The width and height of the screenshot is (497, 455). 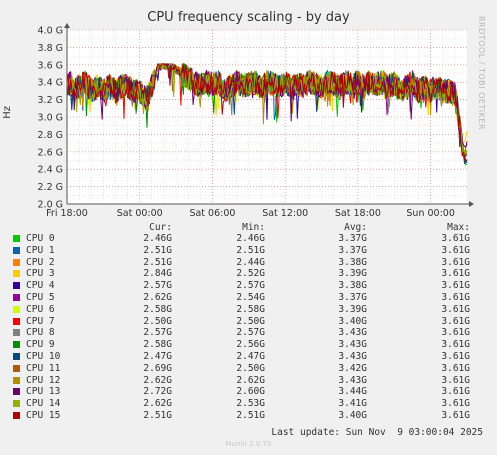 I want to click on y-axis-arrow, so click(x=67, y=25).